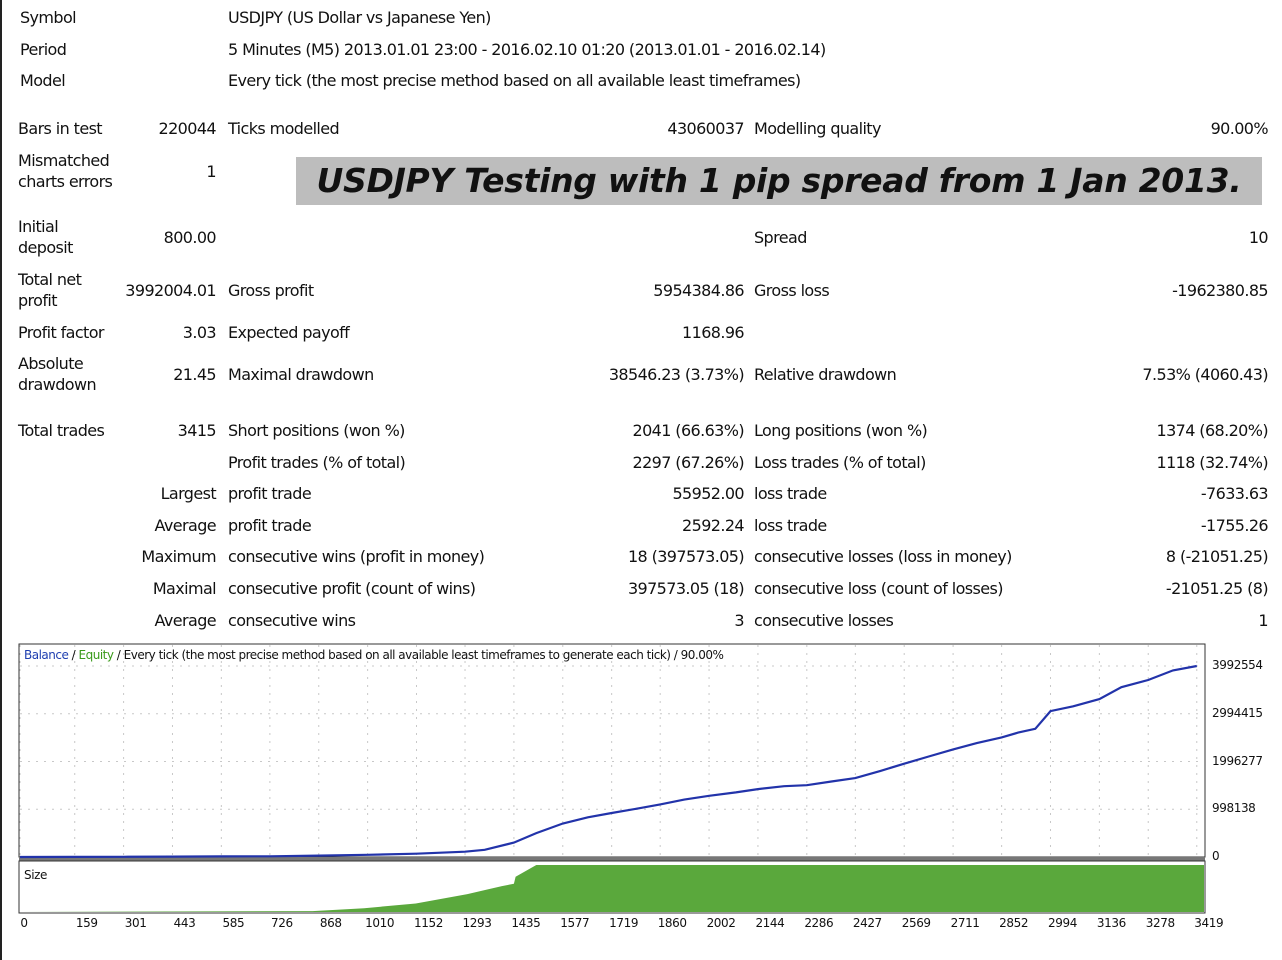 The width and height of the screenshot is (1282, 960). What do you see at coordinates (790, 525) in the screenshot?
I see `average-loss-label: loss trade` at bounding box center [790, 525].